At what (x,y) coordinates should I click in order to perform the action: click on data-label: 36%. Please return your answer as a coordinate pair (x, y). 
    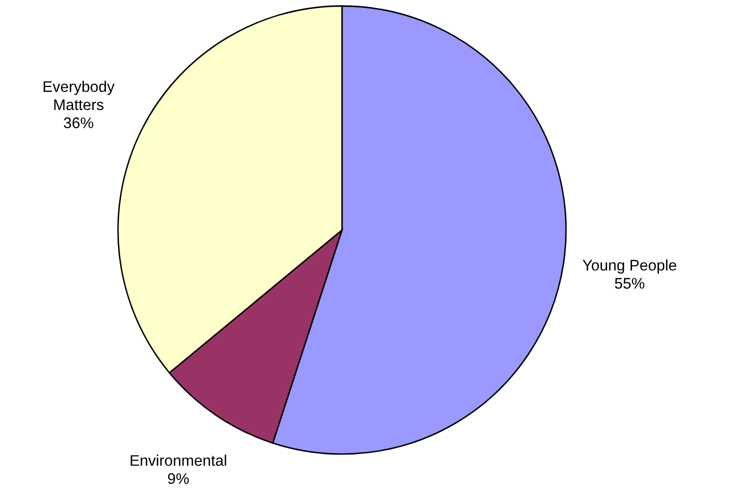
    Looking at the image, I should click on (79, 122).